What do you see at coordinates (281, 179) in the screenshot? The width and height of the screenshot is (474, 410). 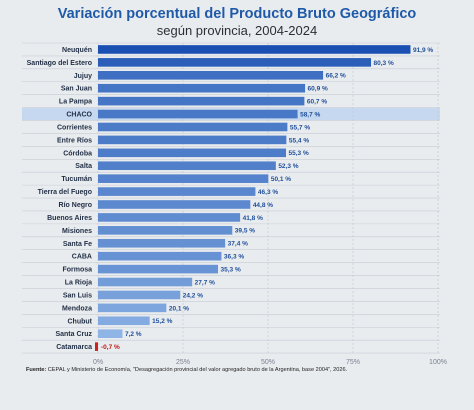 I see `value-label: 50,1 %` at bounding box center [281, 179].